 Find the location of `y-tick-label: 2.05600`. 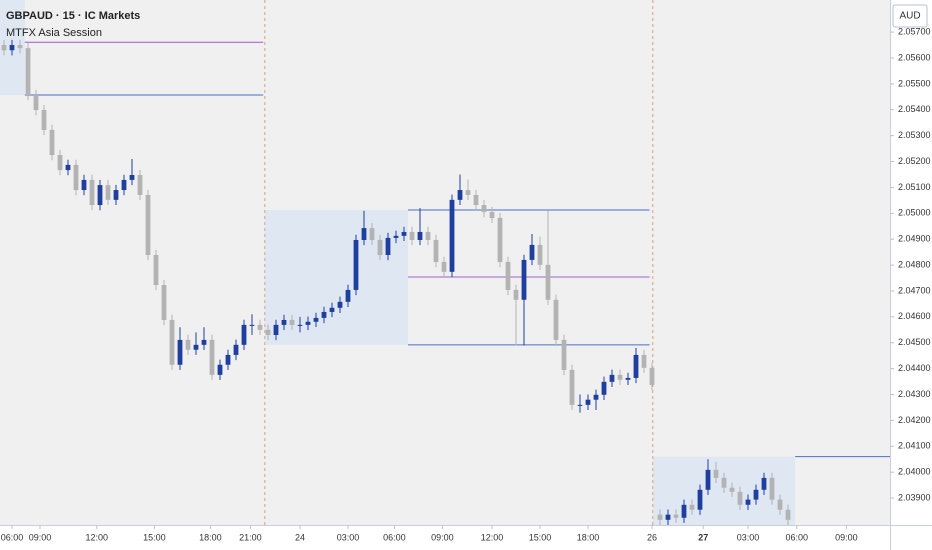

y-tick-label: 2.05600 is located at coordinates (914, 57).